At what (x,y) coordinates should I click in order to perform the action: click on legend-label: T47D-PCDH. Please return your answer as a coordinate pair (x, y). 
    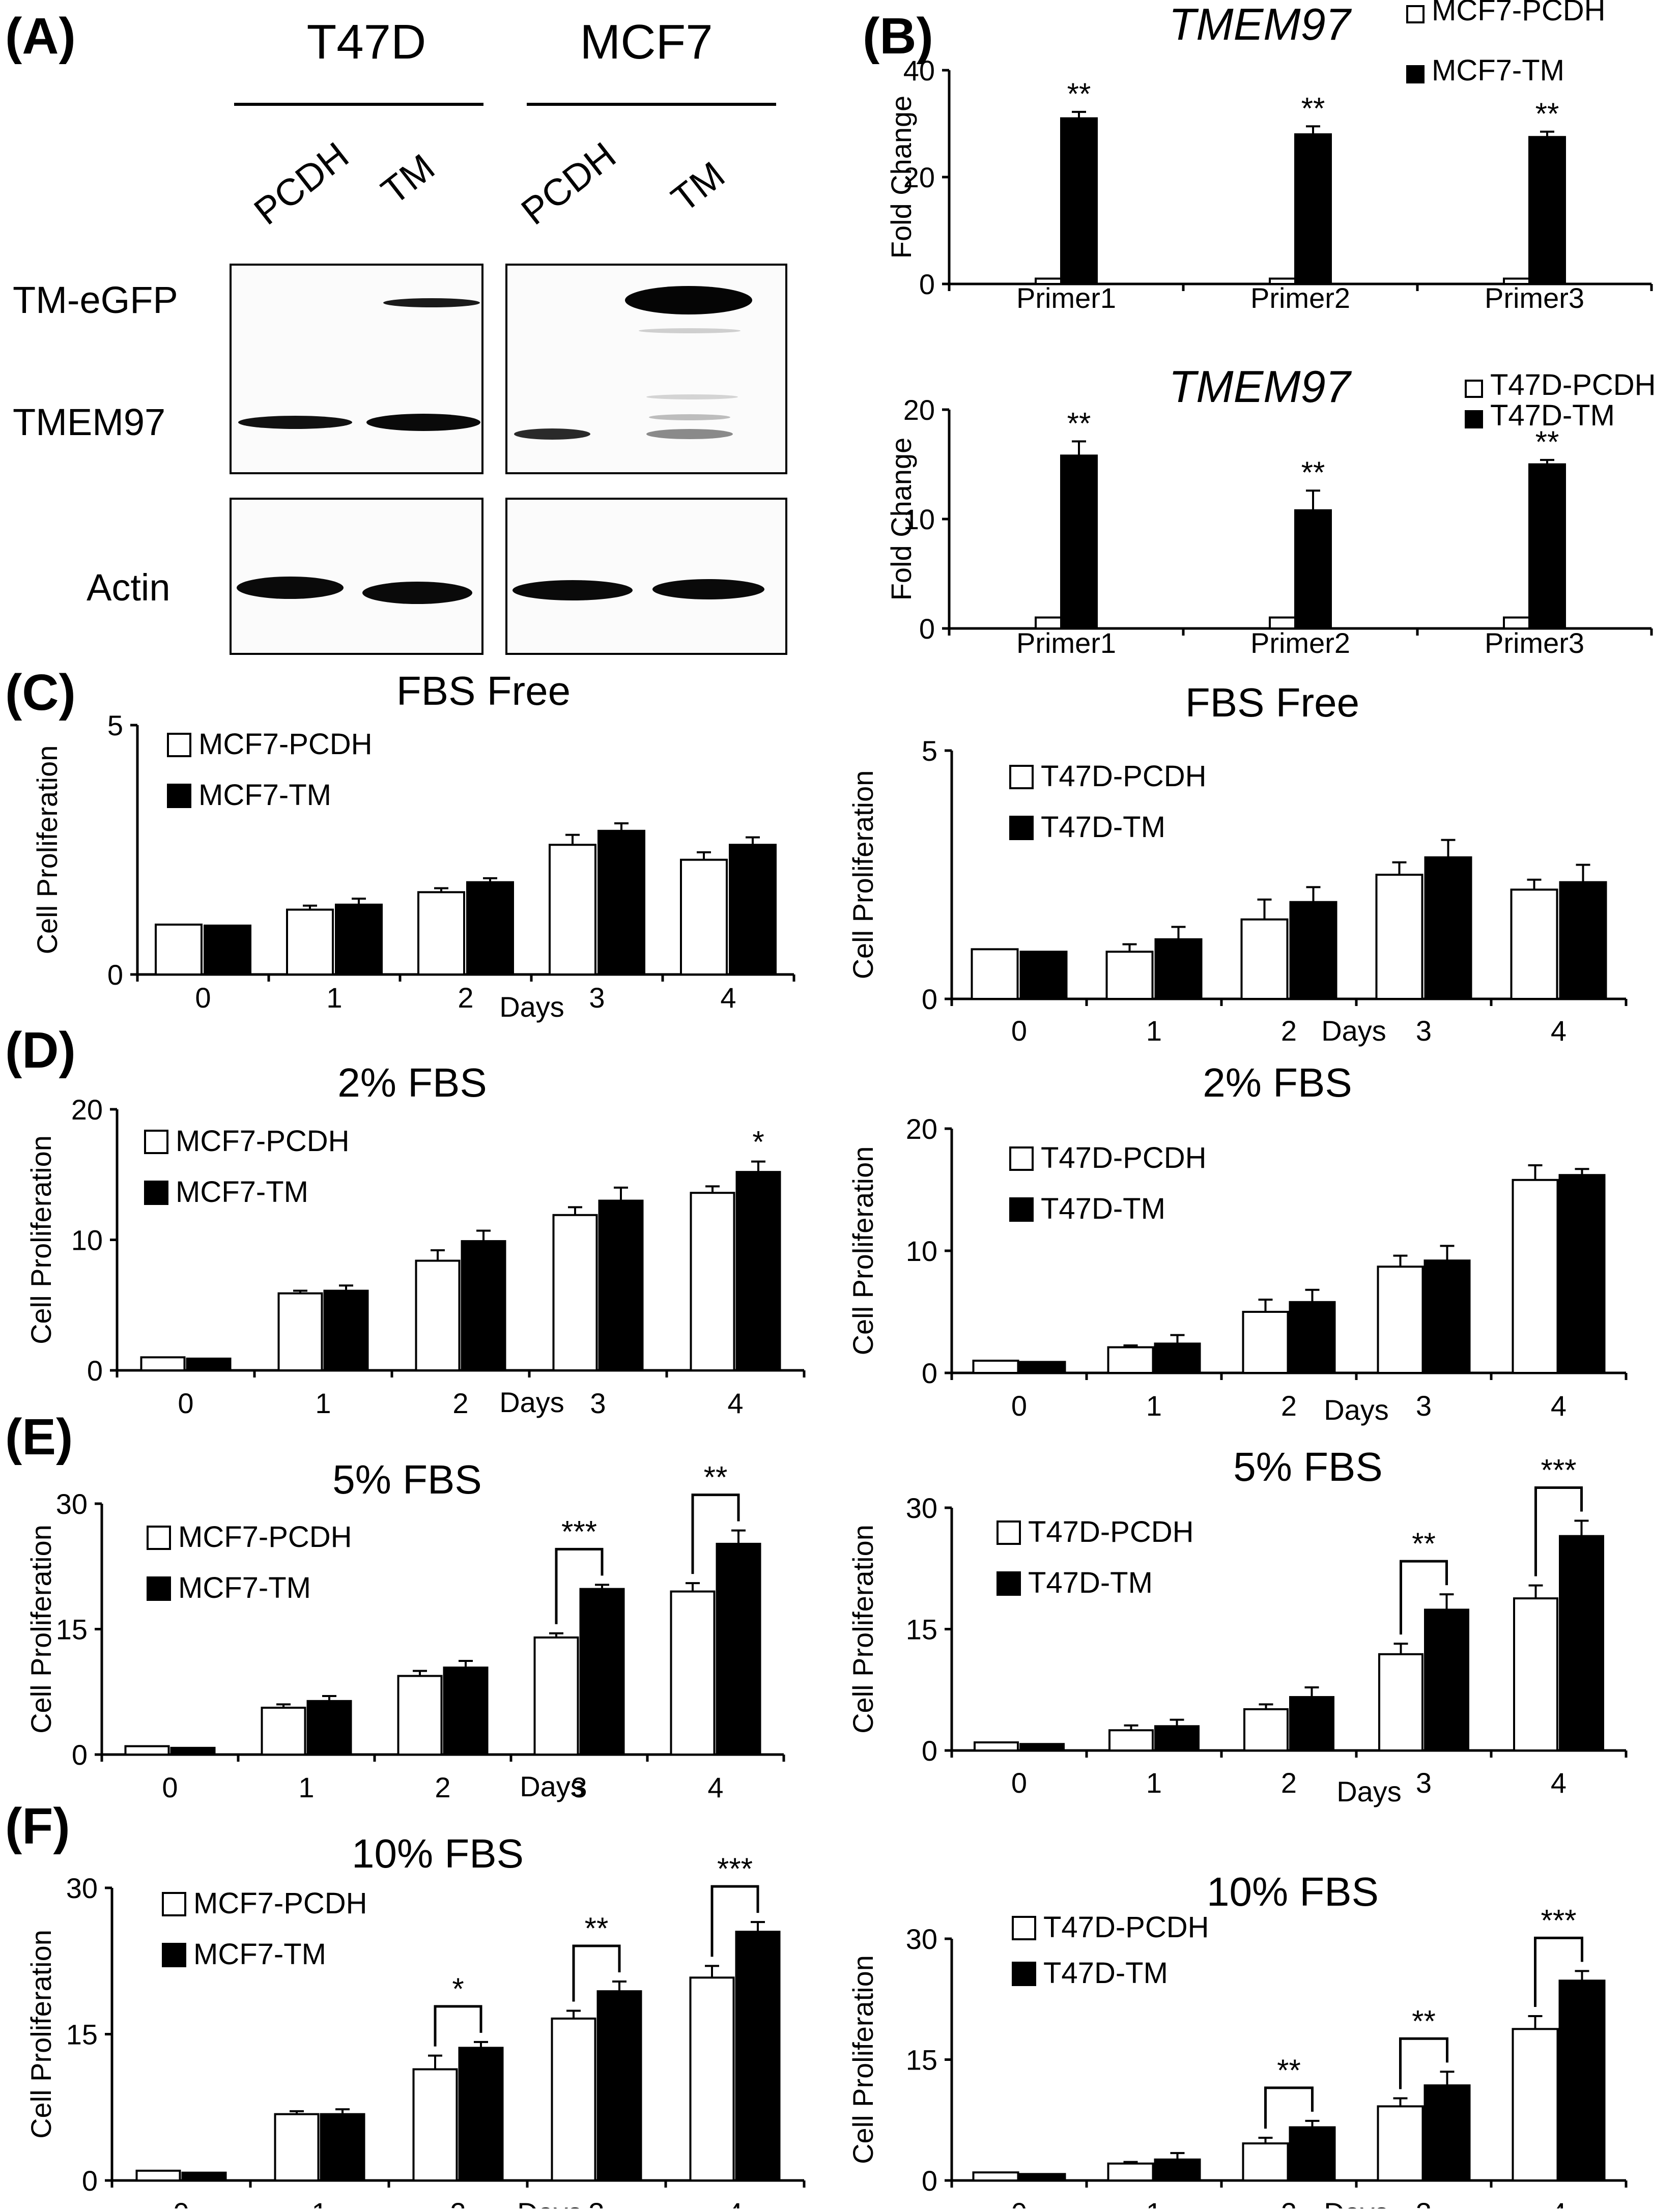
    Looking at the image, I should click on (1126, 1928).